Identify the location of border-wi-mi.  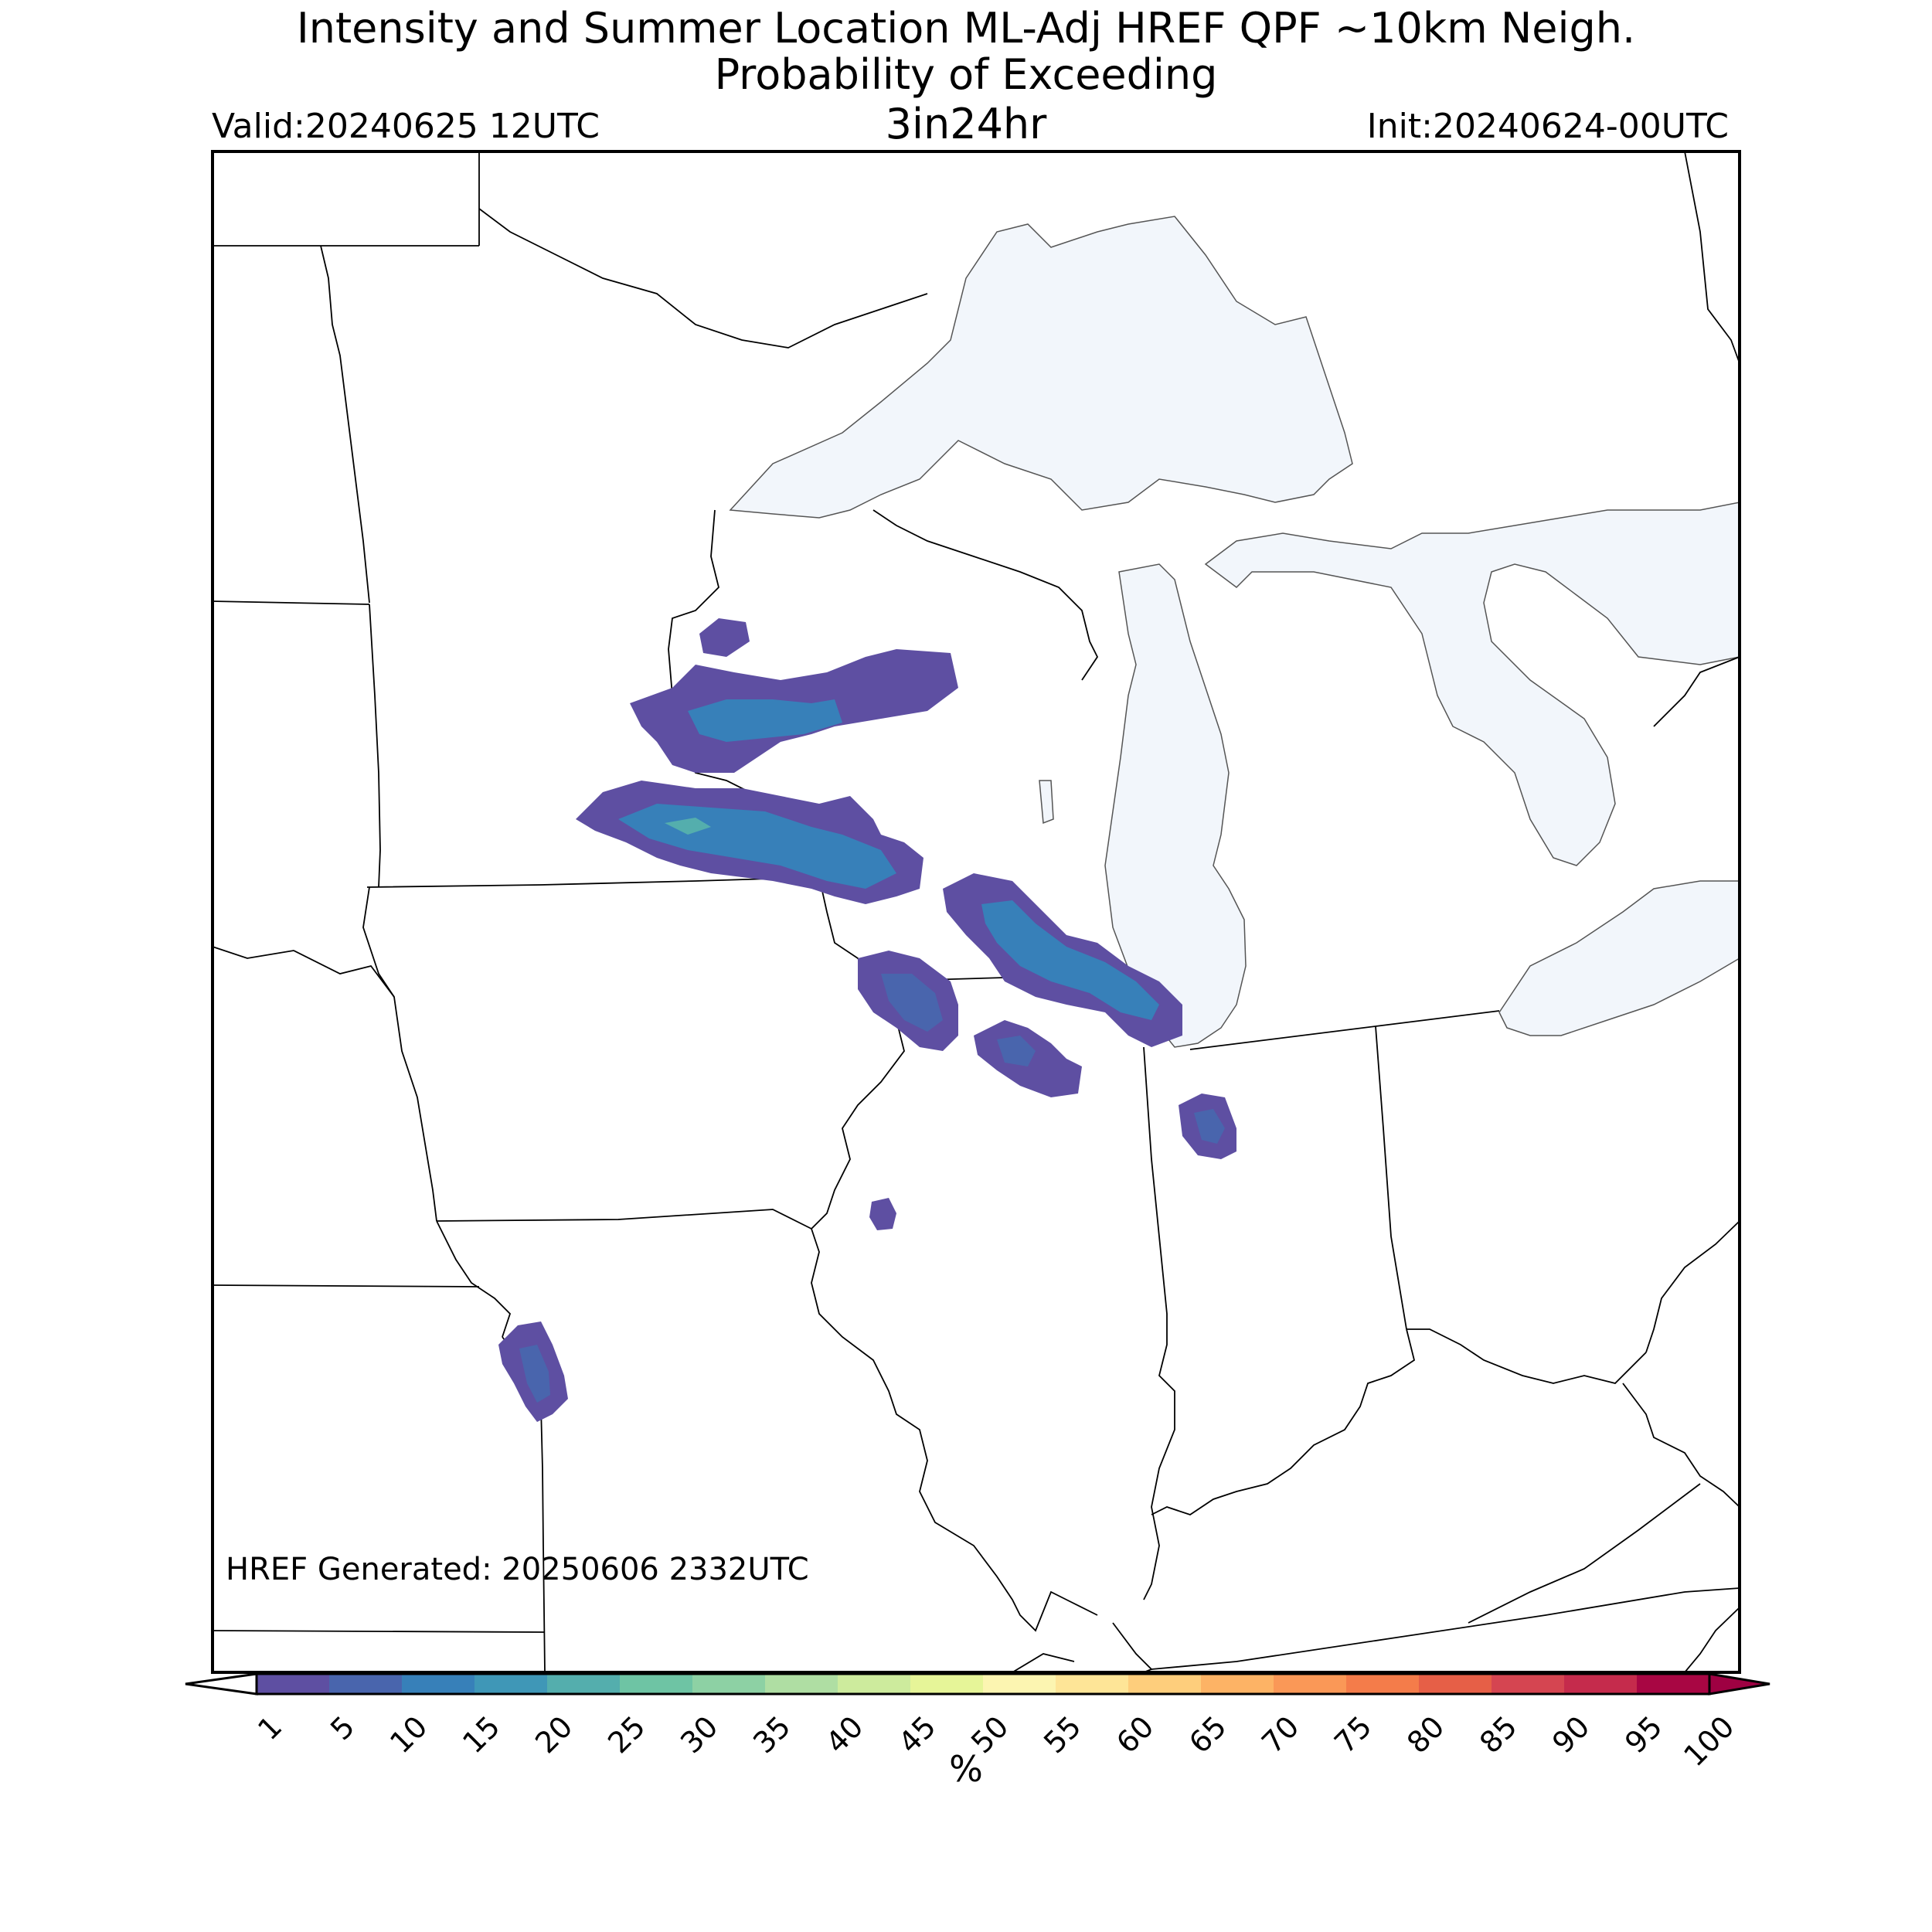
(985, 595).